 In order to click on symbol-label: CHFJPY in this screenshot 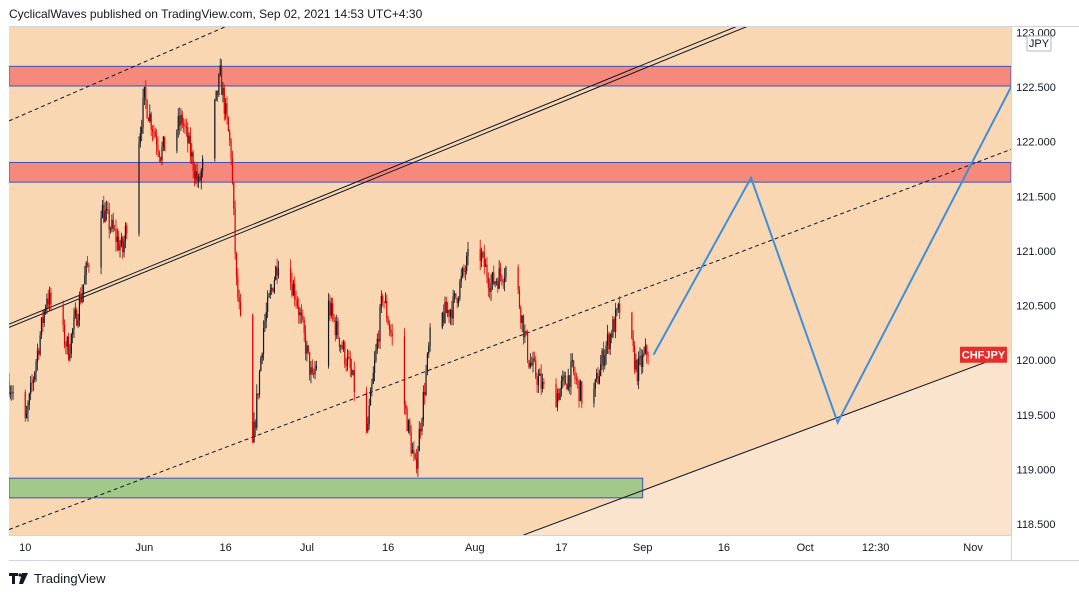, I will do `click(983, 354)`.